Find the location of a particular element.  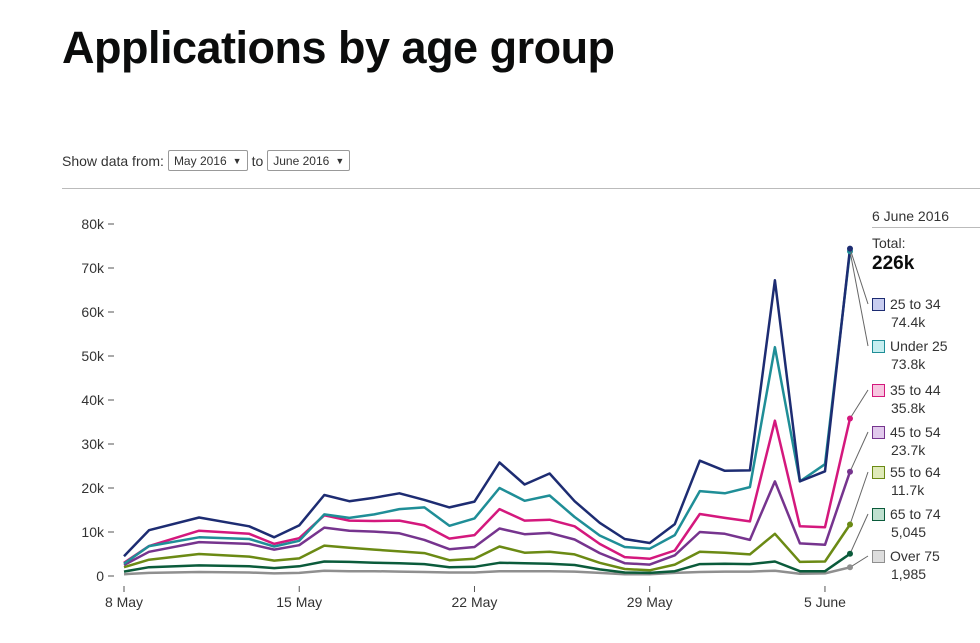

from-month-select: May 2016 ▼ is located at coordinates (207, 160).